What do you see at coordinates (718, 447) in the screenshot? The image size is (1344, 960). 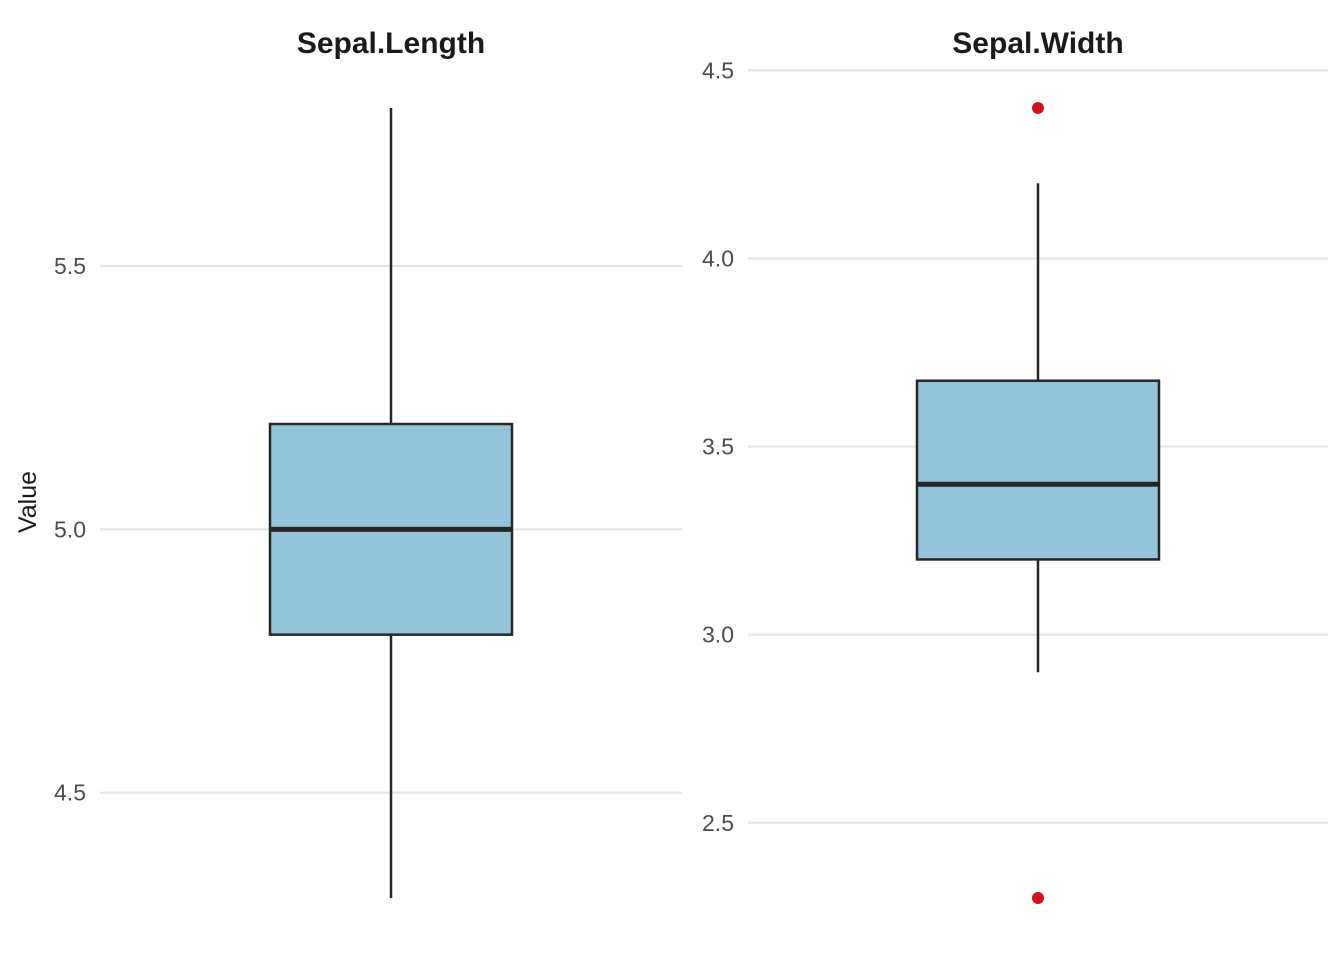 I see `y-tick-label: 3.5` at bounding box center [718, 447].